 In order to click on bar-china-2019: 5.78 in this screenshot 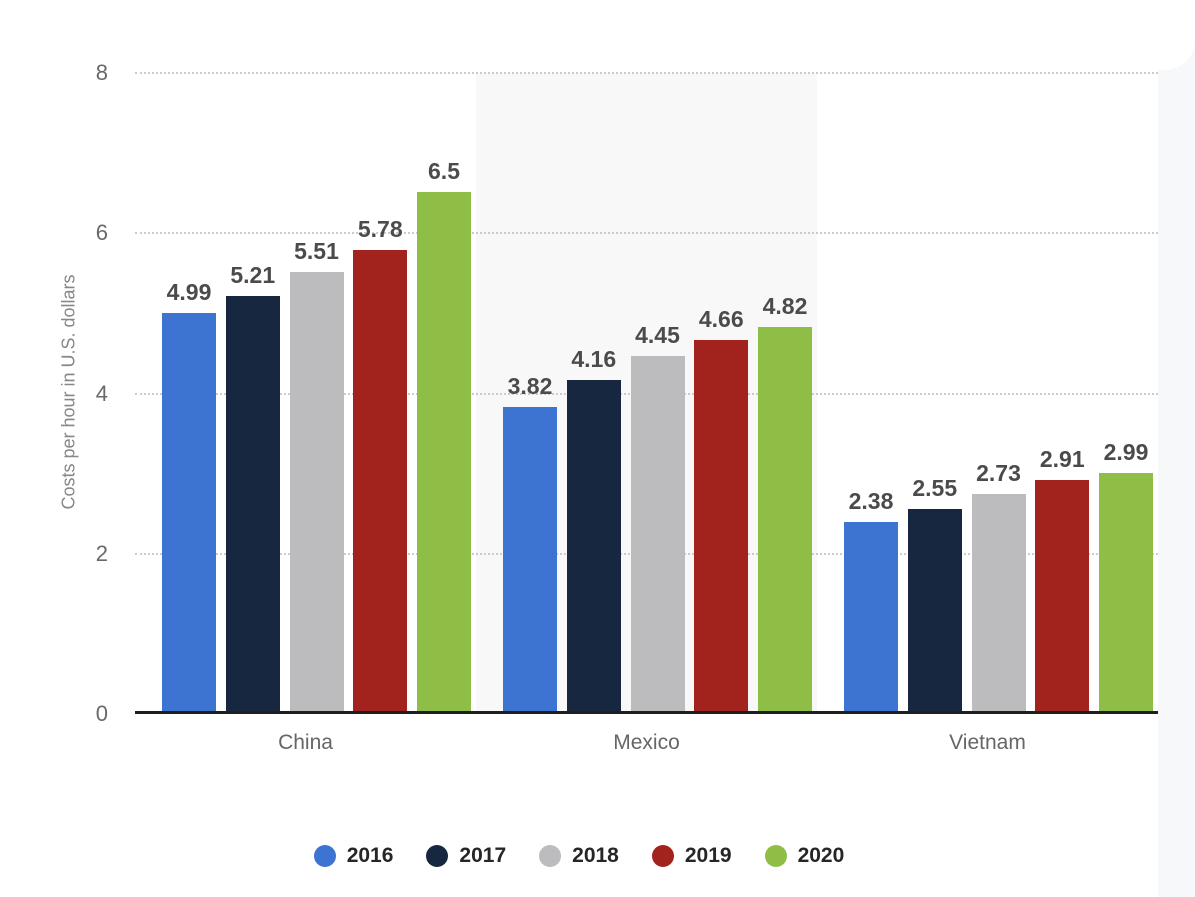, I will do `click(380, 464)`.